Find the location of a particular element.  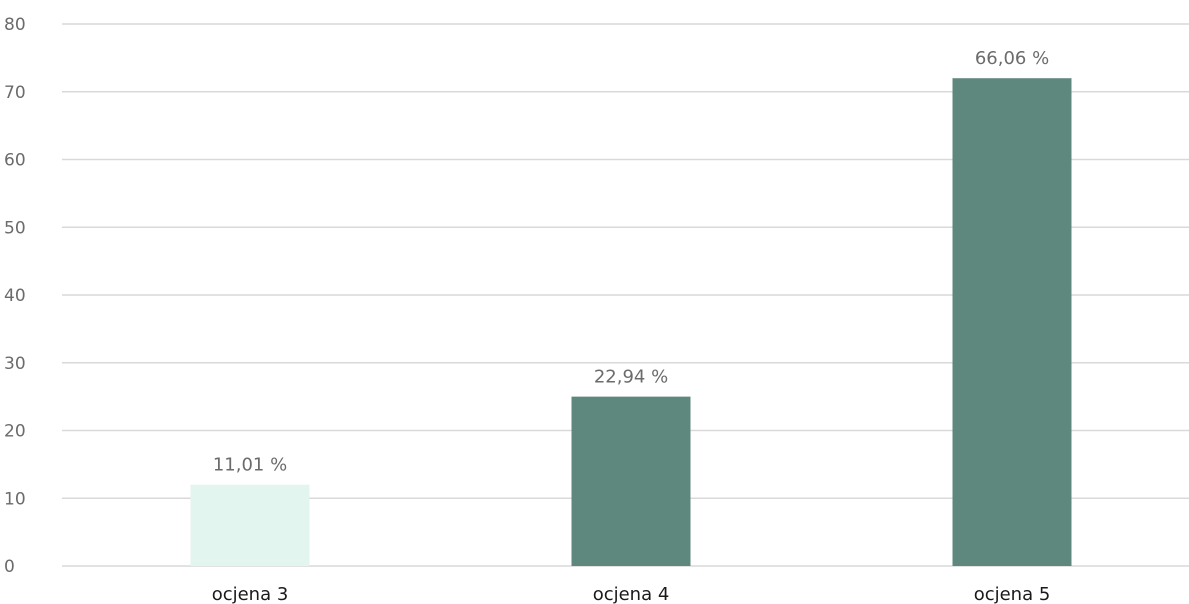

x-axis-ticks: ocjena 3 ocjena 4 ocjena 5 is located at coordinates (631, 594).